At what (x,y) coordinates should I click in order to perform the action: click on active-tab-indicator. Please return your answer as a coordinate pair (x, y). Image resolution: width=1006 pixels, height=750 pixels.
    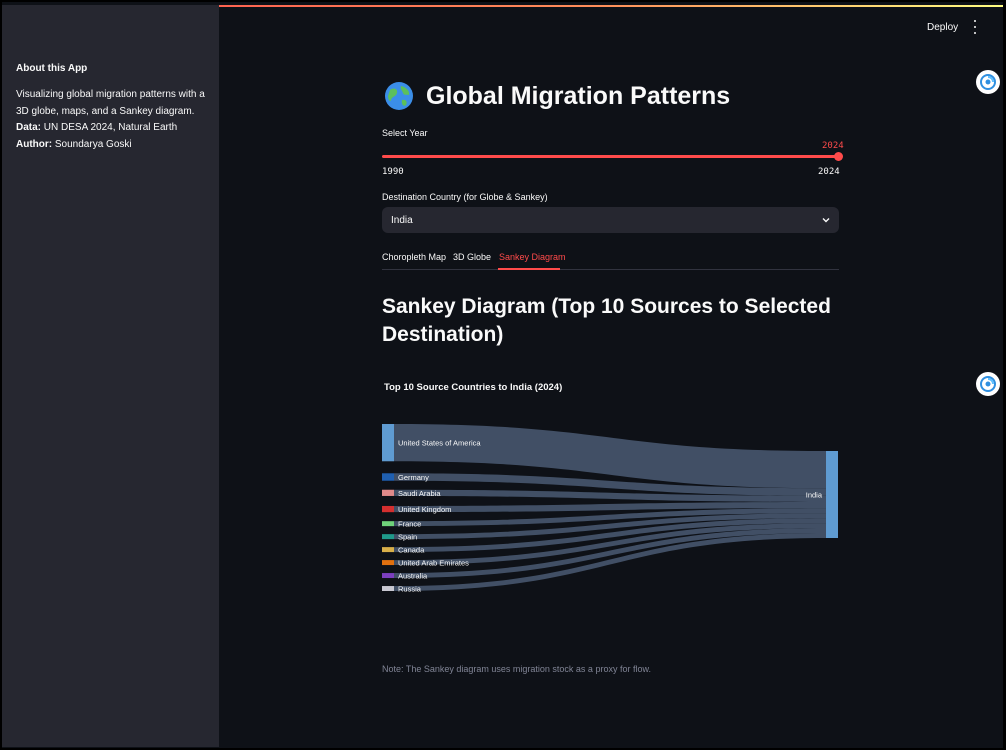
    Looking at the image, I should click on (529, 269).